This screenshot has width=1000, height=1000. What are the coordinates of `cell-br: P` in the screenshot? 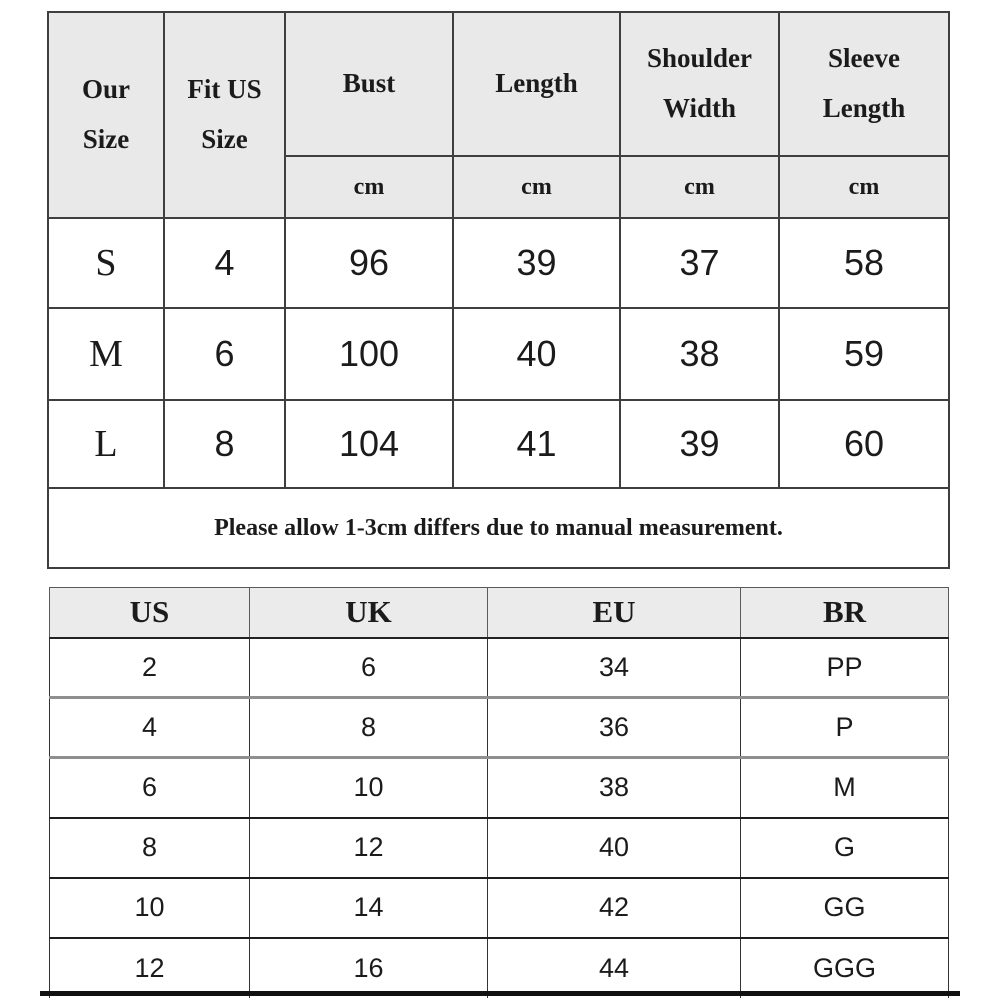 It's located at (844, 728).